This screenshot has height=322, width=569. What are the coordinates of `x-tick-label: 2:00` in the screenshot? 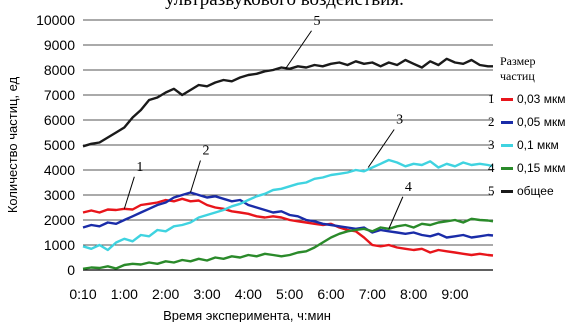 It's located at (165, 294).